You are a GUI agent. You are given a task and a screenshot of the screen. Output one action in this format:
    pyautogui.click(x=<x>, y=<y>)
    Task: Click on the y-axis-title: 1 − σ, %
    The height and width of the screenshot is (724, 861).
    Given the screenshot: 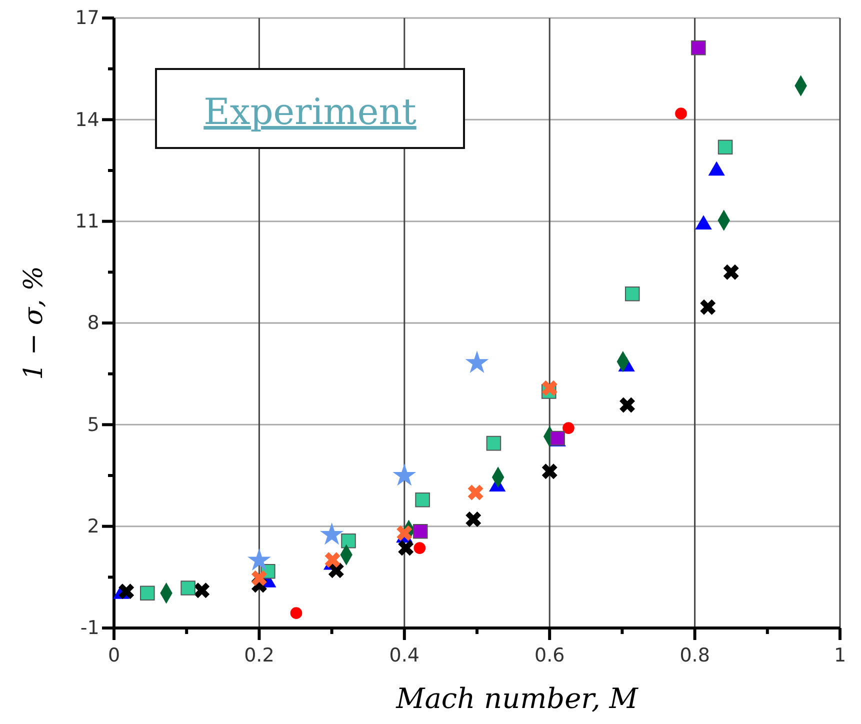 What is the action you would take?
    pyautogui.click(x=34, y=323)
    